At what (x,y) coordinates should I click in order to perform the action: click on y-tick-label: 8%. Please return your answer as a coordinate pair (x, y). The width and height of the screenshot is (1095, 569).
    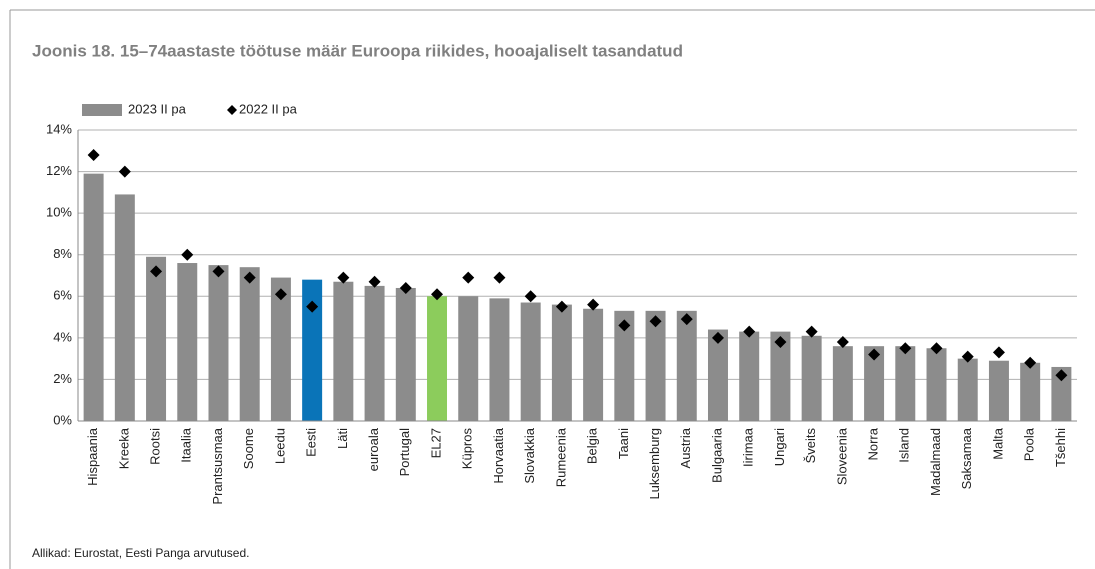
    Looking at the image, I should click on (62, 253).